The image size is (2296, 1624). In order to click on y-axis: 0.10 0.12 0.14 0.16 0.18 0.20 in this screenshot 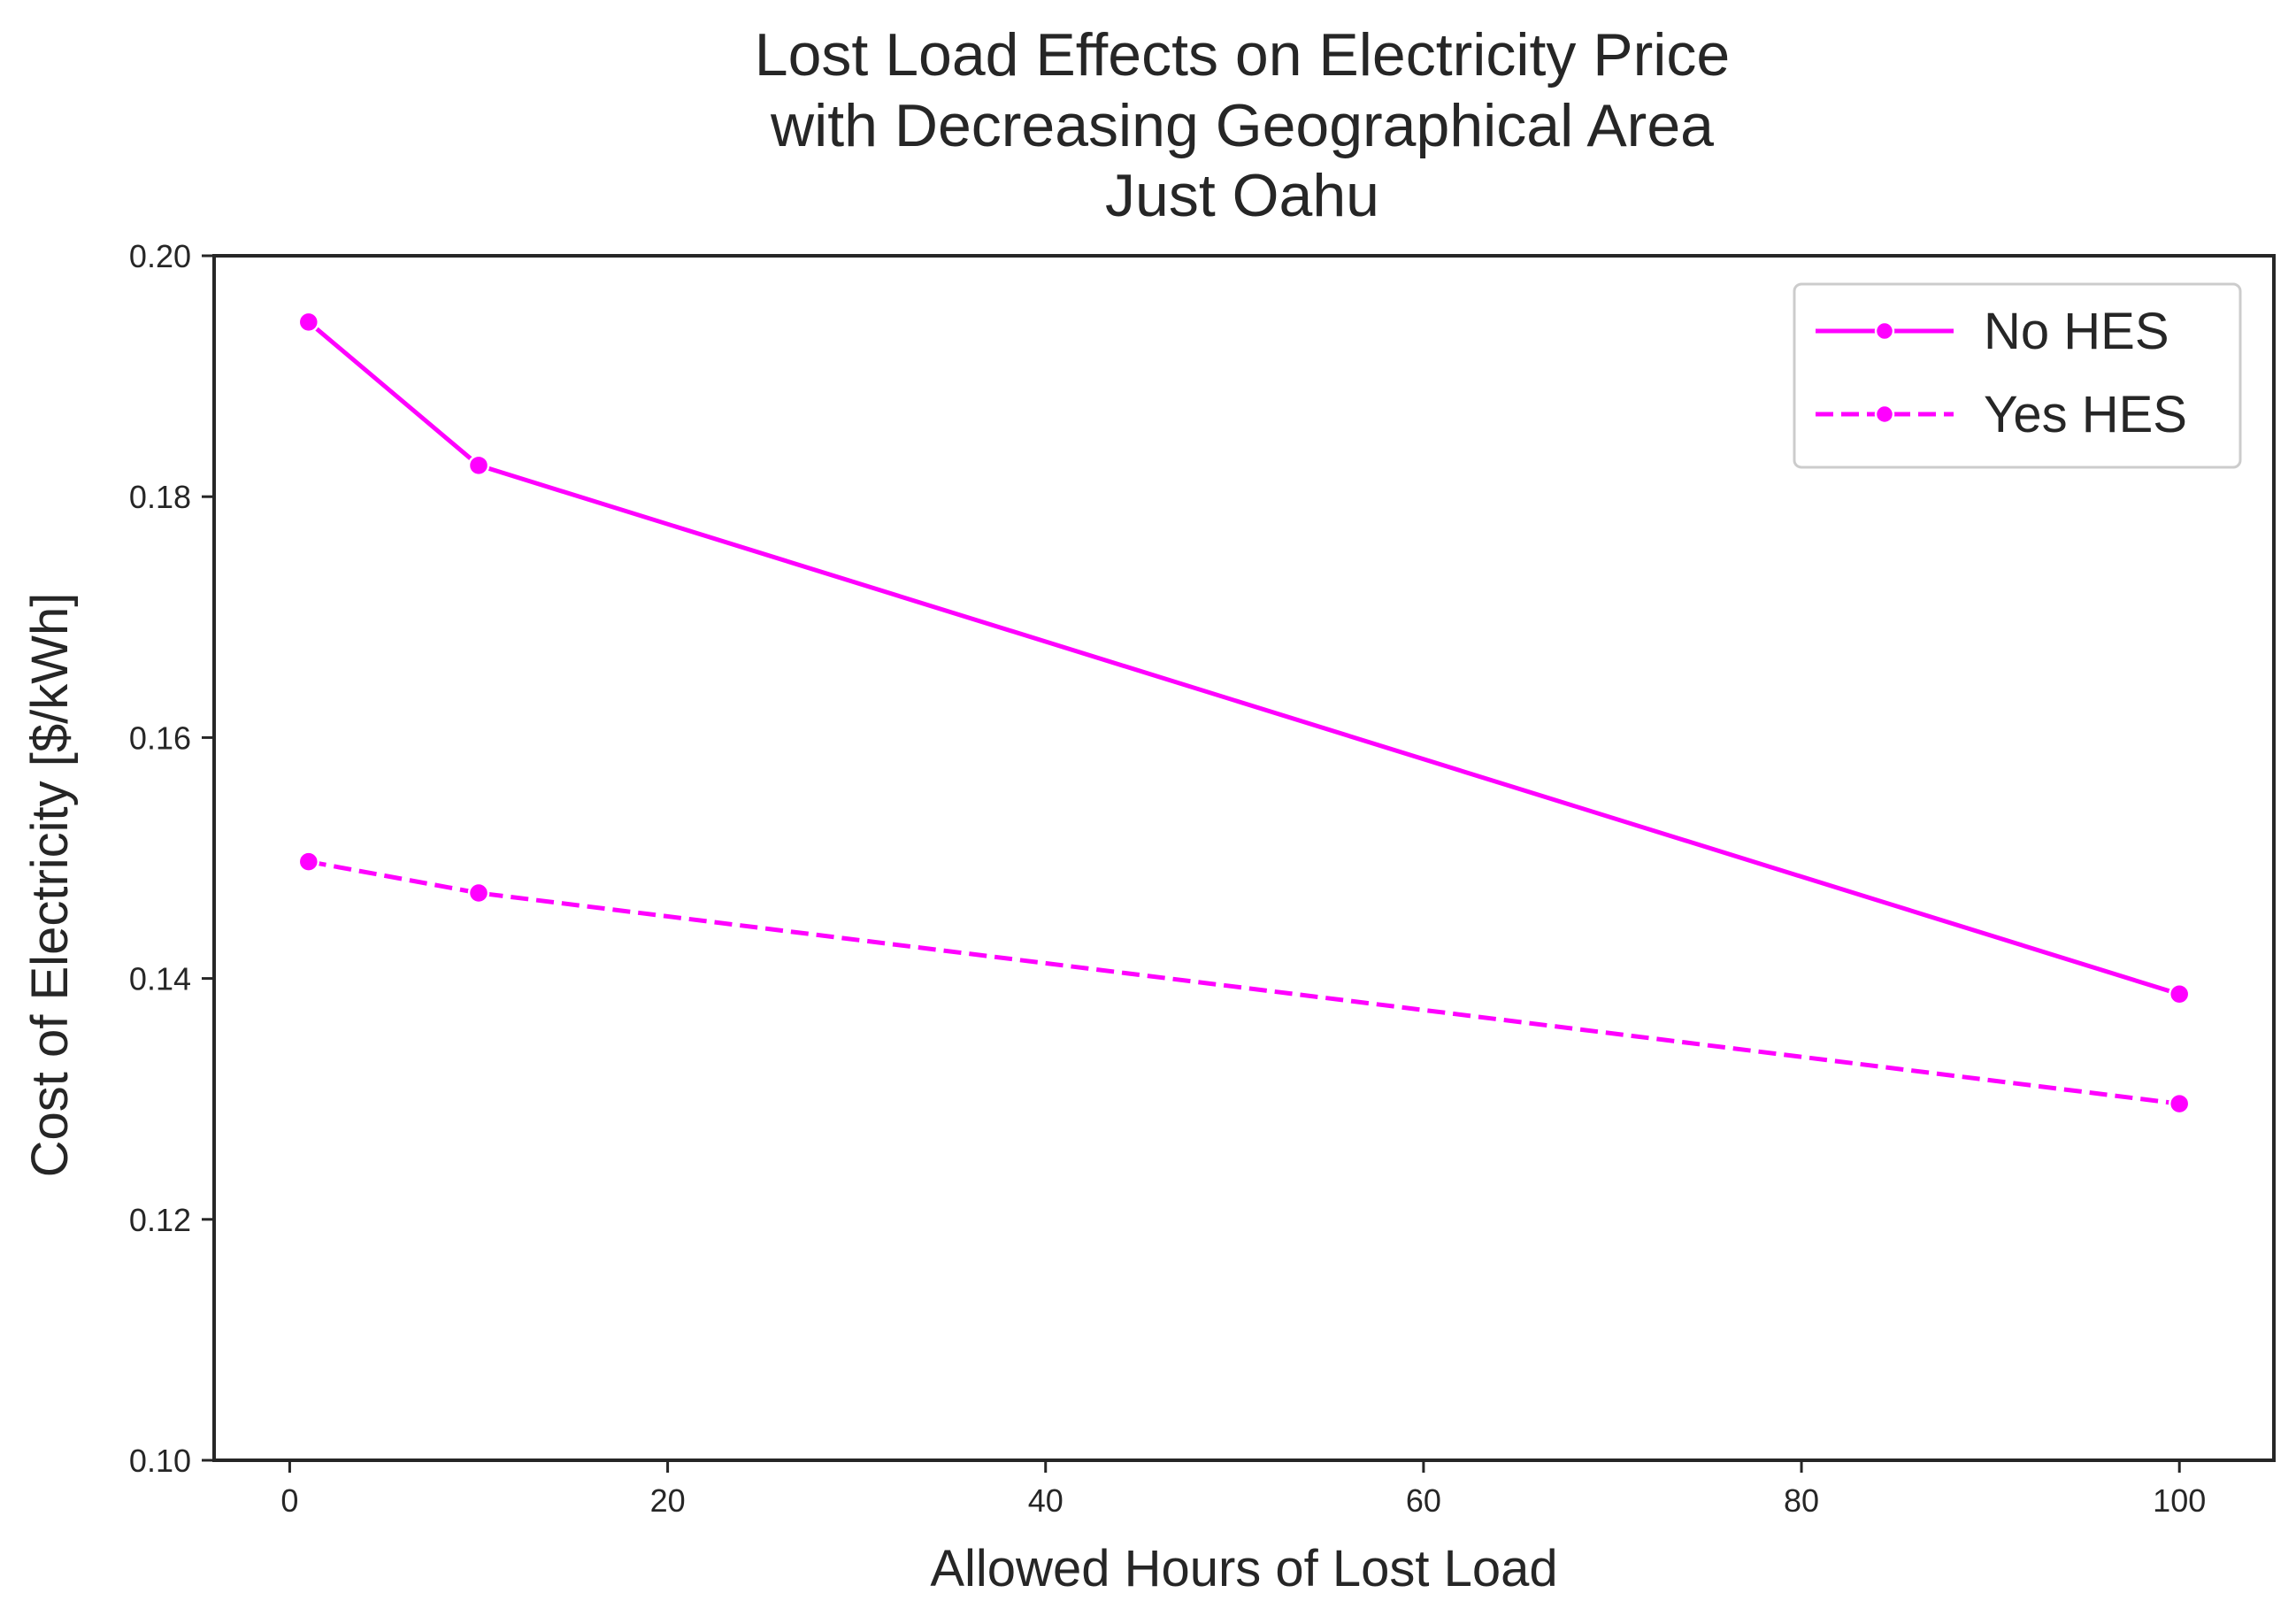, I will do `click(172, 859)`.